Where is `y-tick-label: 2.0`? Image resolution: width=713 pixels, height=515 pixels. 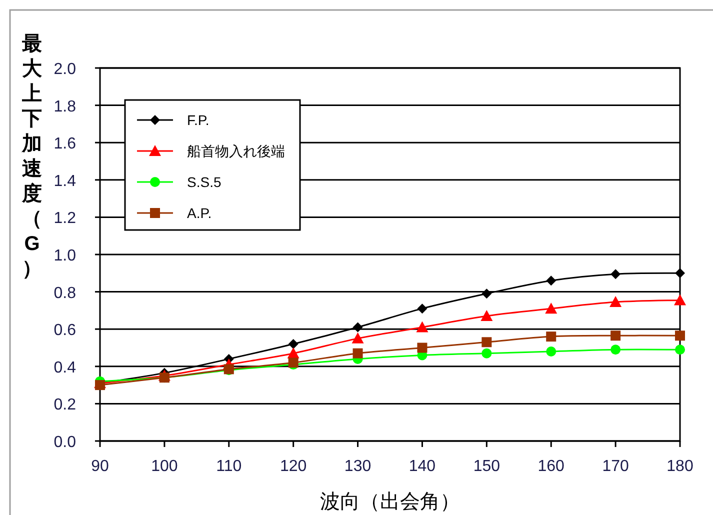
y-tick-label: 2.0 is located at coordinates (65, 69).